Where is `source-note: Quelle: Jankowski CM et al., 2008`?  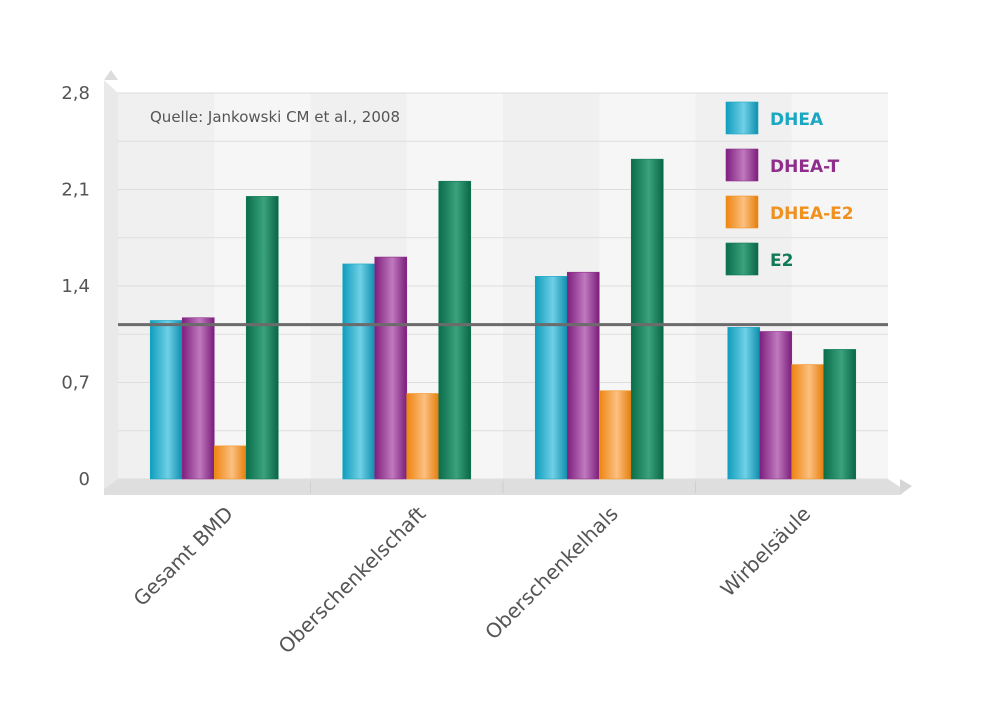 source-note: Quelle: Jankowski CM et al., 2008 is located at coordinates (275, 117).